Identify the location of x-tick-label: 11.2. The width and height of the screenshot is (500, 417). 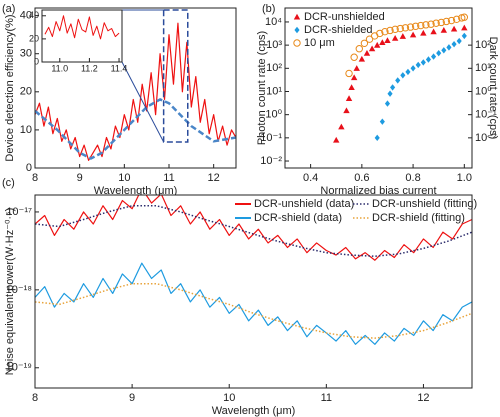
(89, 68).